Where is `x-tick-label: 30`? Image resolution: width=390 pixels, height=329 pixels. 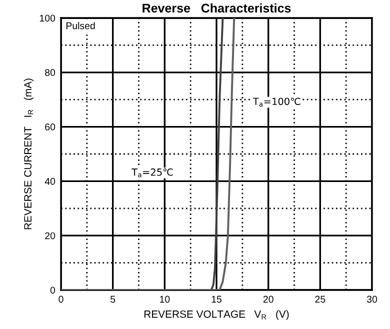
x-tick-label: 30 is located at coordinates (372, 299).